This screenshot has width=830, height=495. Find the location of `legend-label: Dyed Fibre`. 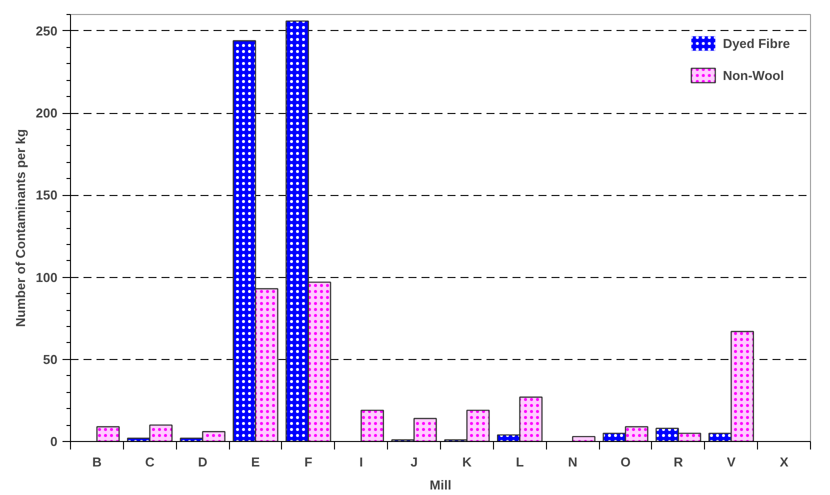

legend-label: Dyed Fibre is located at coordinates (756, 43).